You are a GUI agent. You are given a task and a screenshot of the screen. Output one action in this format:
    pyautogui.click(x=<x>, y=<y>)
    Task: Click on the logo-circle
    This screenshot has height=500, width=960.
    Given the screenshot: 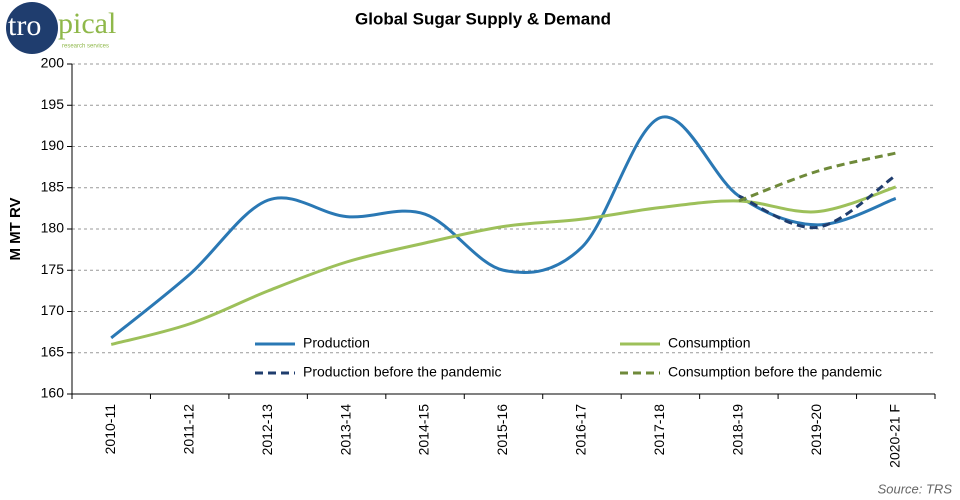 What is the action you would take?
    pyautogui.click(x=32, y=28)
    